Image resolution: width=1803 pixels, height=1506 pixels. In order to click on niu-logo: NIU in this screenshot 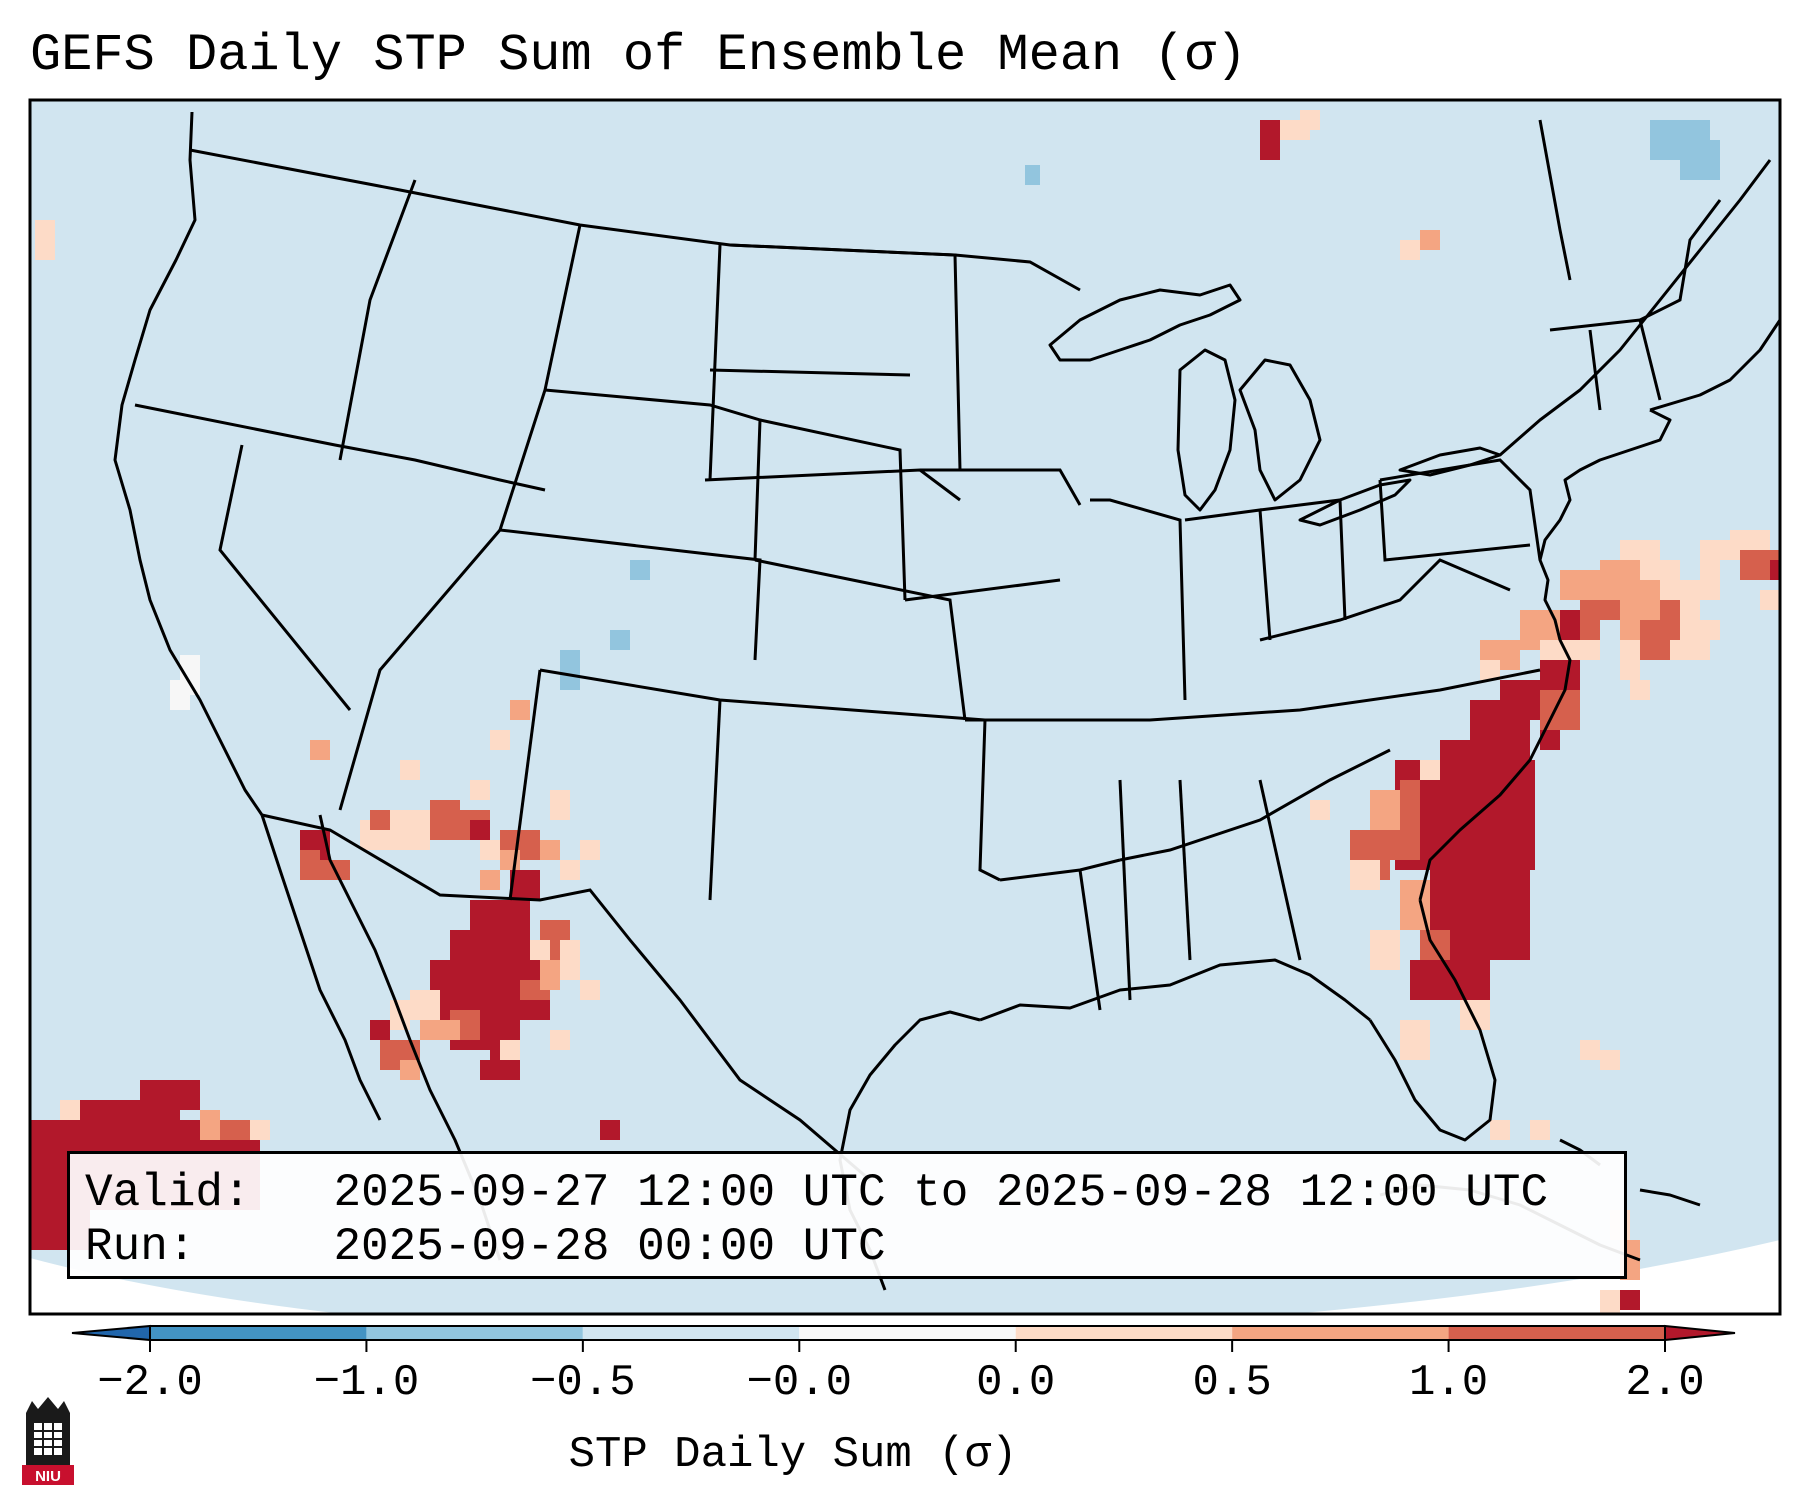, I will do `click(48, 1441)`.